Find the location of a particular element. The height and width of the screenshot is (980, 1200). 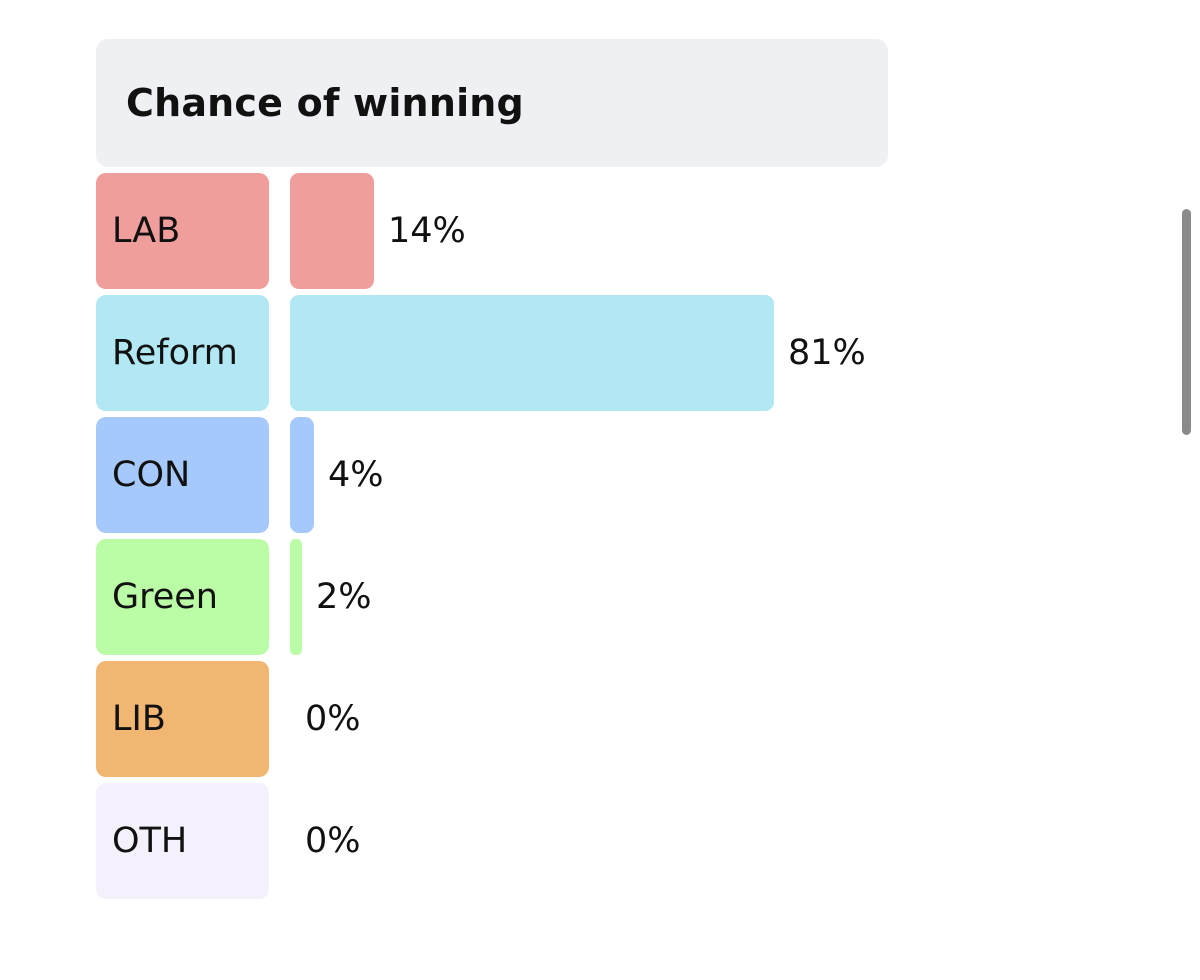

value-label: 14% is located at coordinates (427, 231).